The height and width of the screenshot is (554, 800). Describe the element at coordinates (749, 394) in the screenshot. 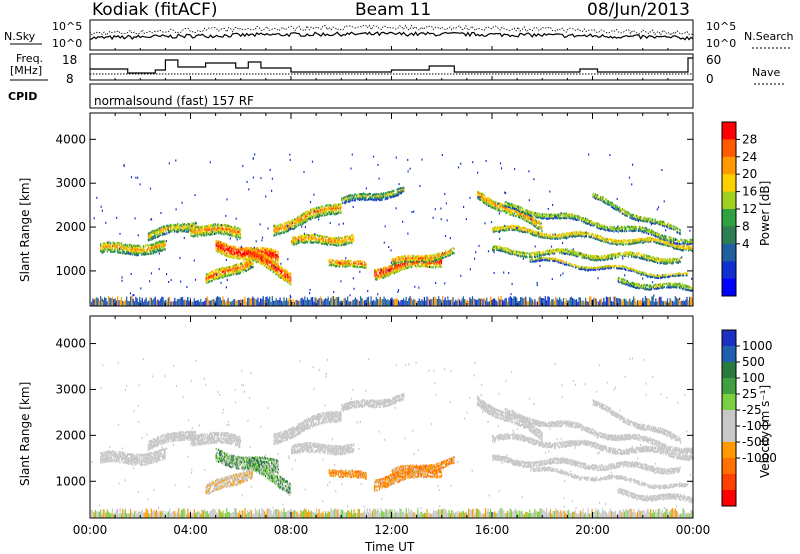

I see `velocity-colorbar-tick-label: 25` at that location.